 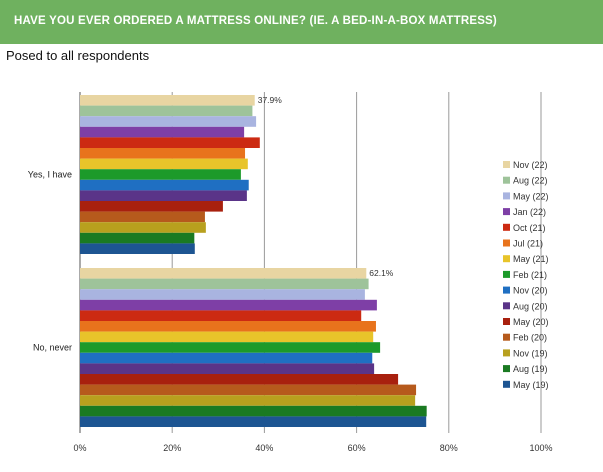 I want to click on x-tick-label: 100%, so click(x=540, y=448).